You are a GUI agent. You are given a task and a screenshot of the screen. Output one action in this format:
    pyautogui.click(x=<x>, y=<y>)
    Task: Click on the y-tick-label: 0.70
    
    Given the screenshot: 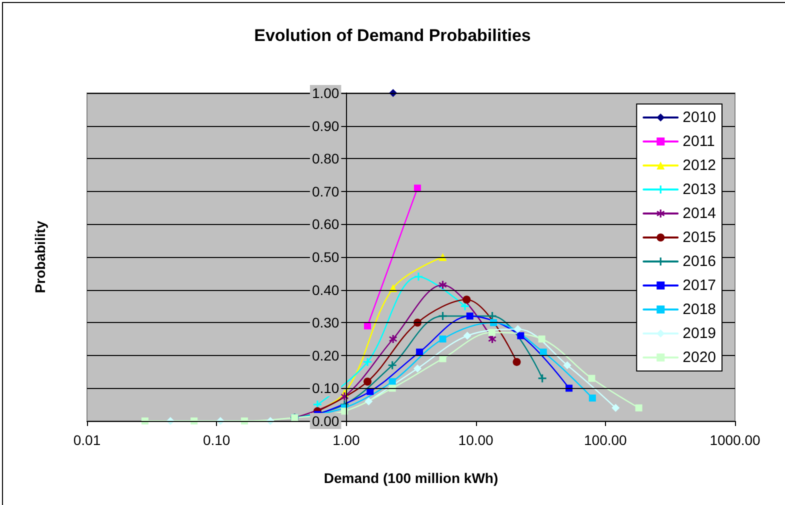 What is the action you would take?
    pyautogui.click(x=326, y=191)
    